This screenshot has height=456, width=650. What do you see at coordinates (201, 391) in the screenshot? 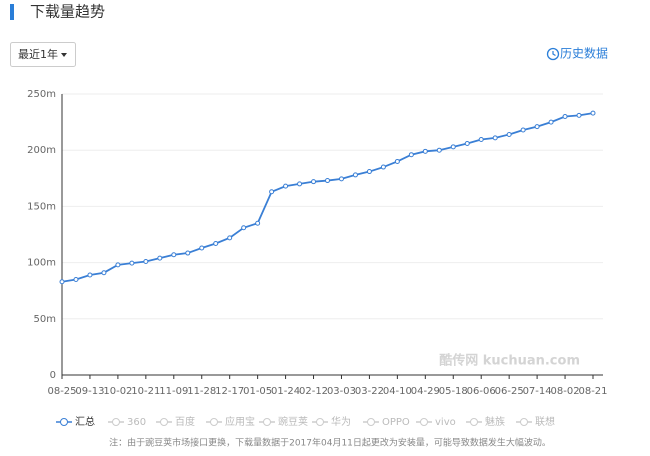
I see `x-tick-label: 11-28` at bounding box center [201, 391].